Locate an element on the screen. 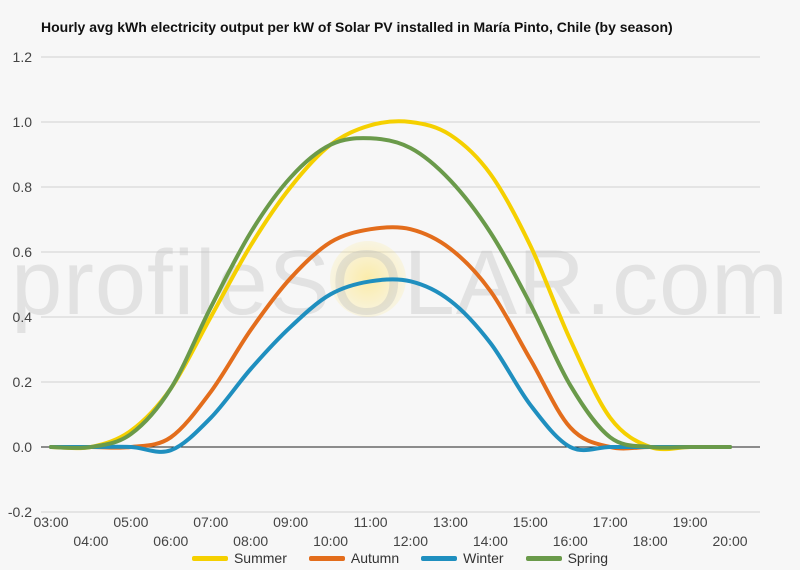 Image resolution: width=800 pixels, height=570 pixels. y-tick-label: 0.0 is located at coordinates (23, 447).